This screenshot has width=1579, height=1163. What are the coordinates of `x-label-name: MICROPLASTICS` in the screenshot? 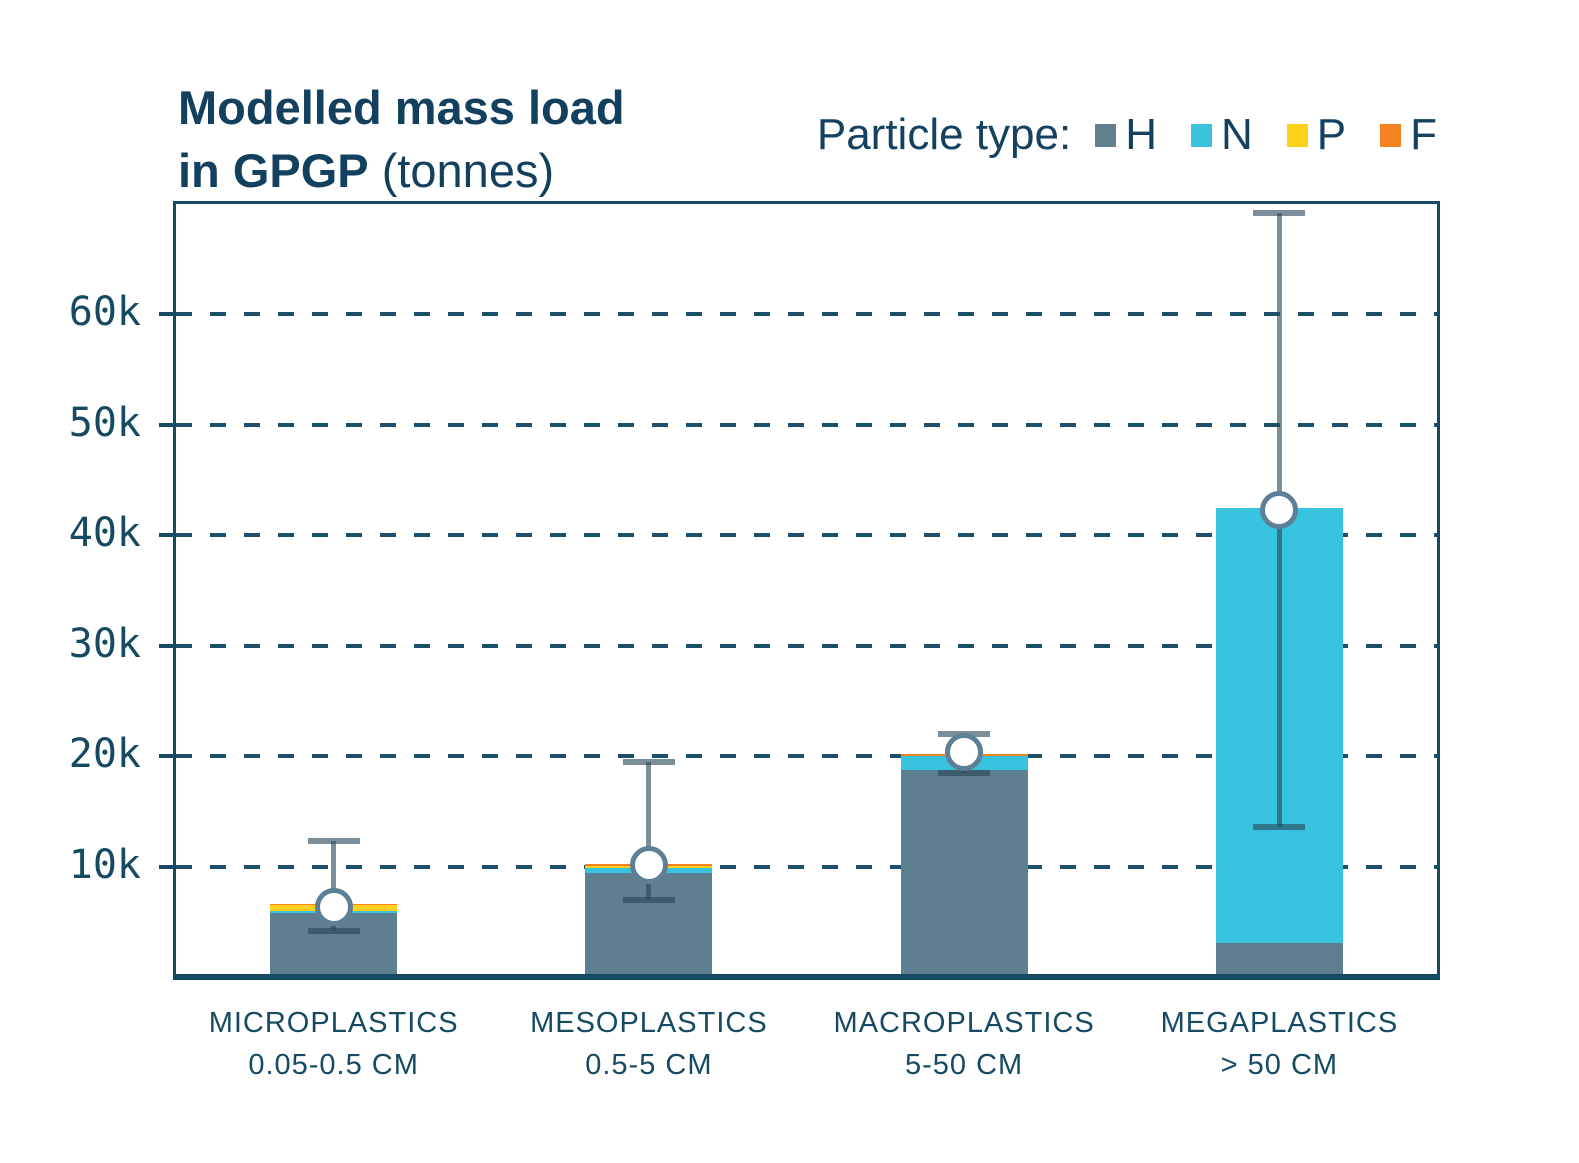 It's located at (333, 1023).